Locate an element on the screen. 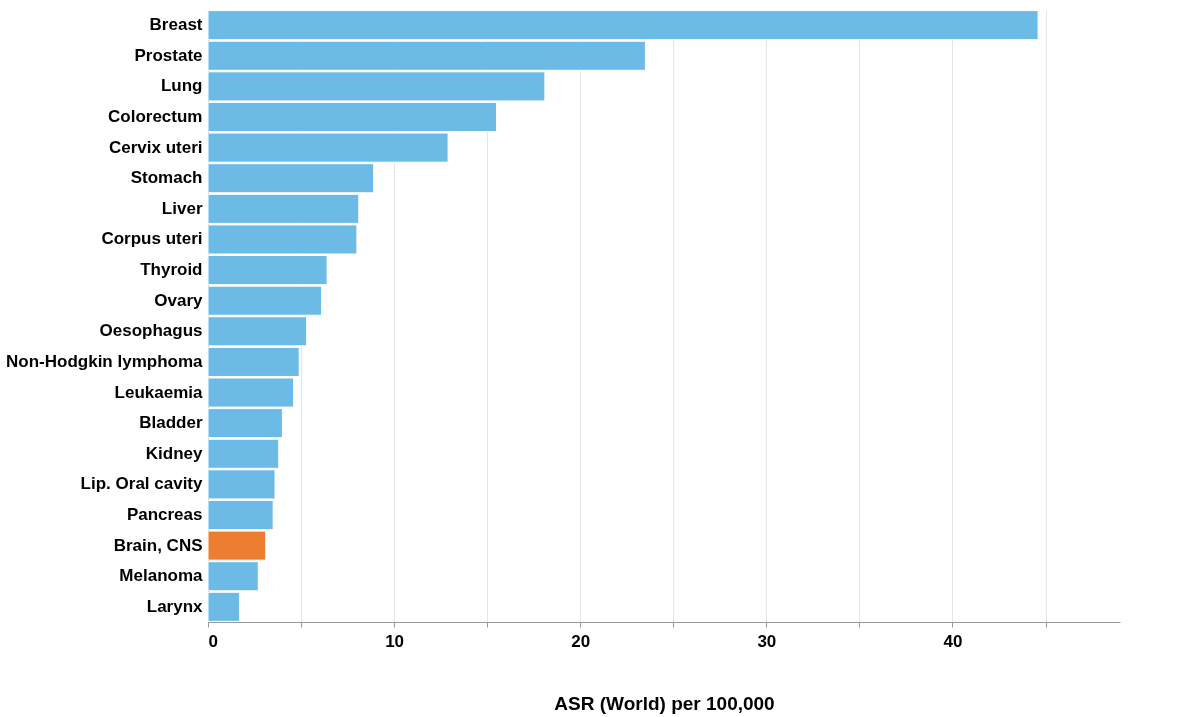  y-tick-label: Prostate is located at coordinates (168, 55).